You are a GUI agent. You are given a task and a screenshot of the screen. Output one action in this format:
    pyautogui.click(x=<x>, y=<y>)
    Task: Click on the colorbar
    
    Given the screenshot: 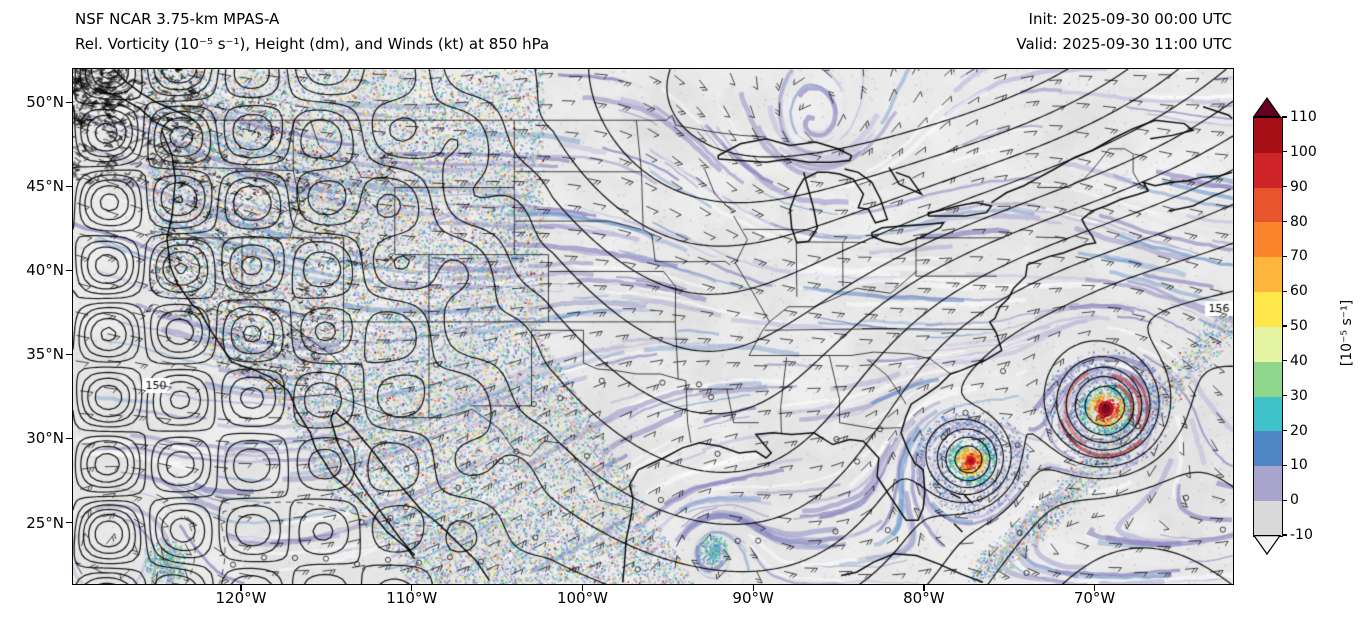 What is the action you would take?
    pyautogui.click(x=1268, y=336)
    